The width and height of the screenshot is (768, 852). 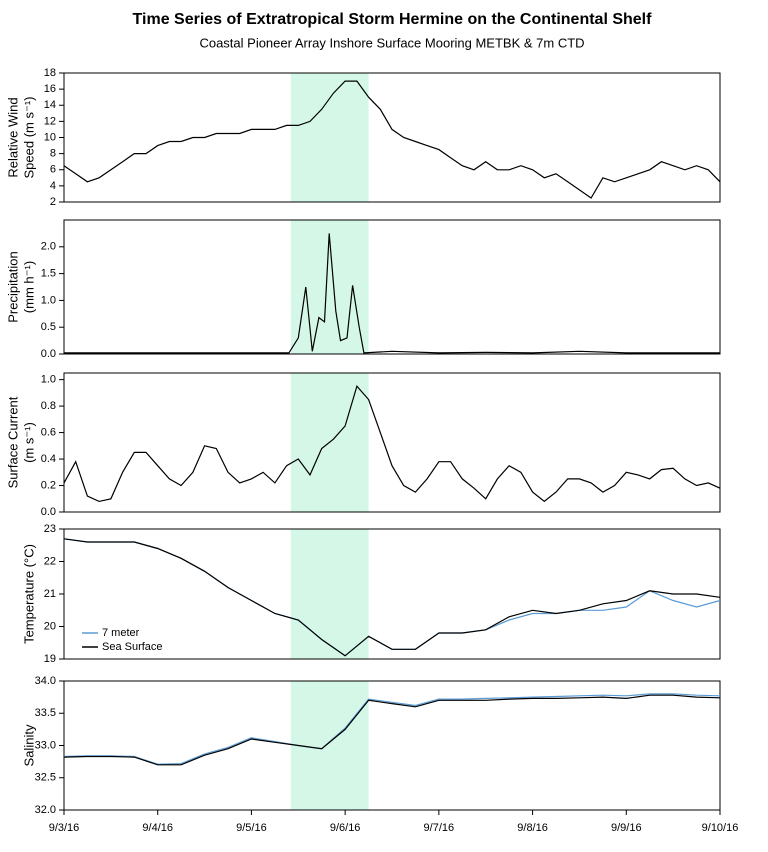 What do you see at coordinates (28, 442) in the screenshot?
I see `y-axis-label: (m s⁻¹)` at bounding box center [28, 442].